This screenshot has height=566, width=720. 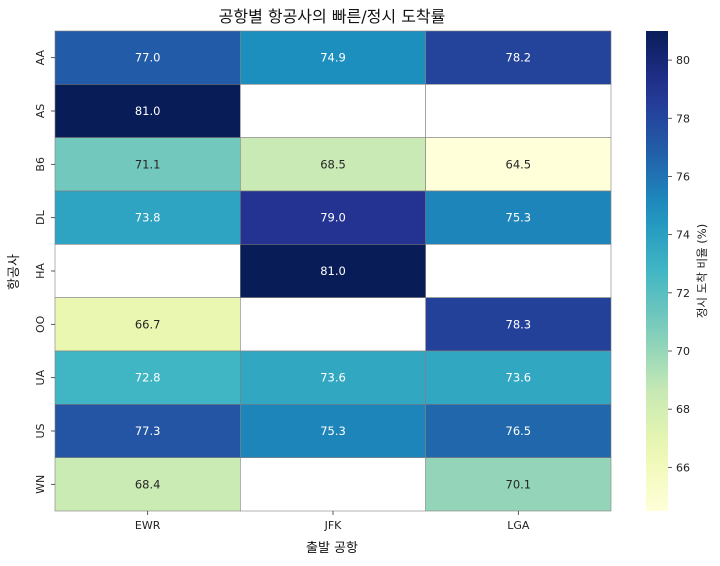 I want to click on x-axis-ticks: EWR JFK LGA, so click(x=332, y=521).